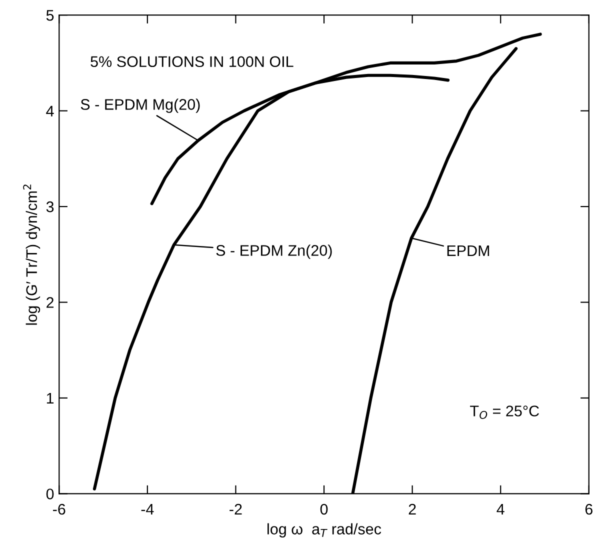  Describe the element at coordinates (140, 105) in the screenshot. I see `annotation: S - EPDM Mg(20)` at that location.